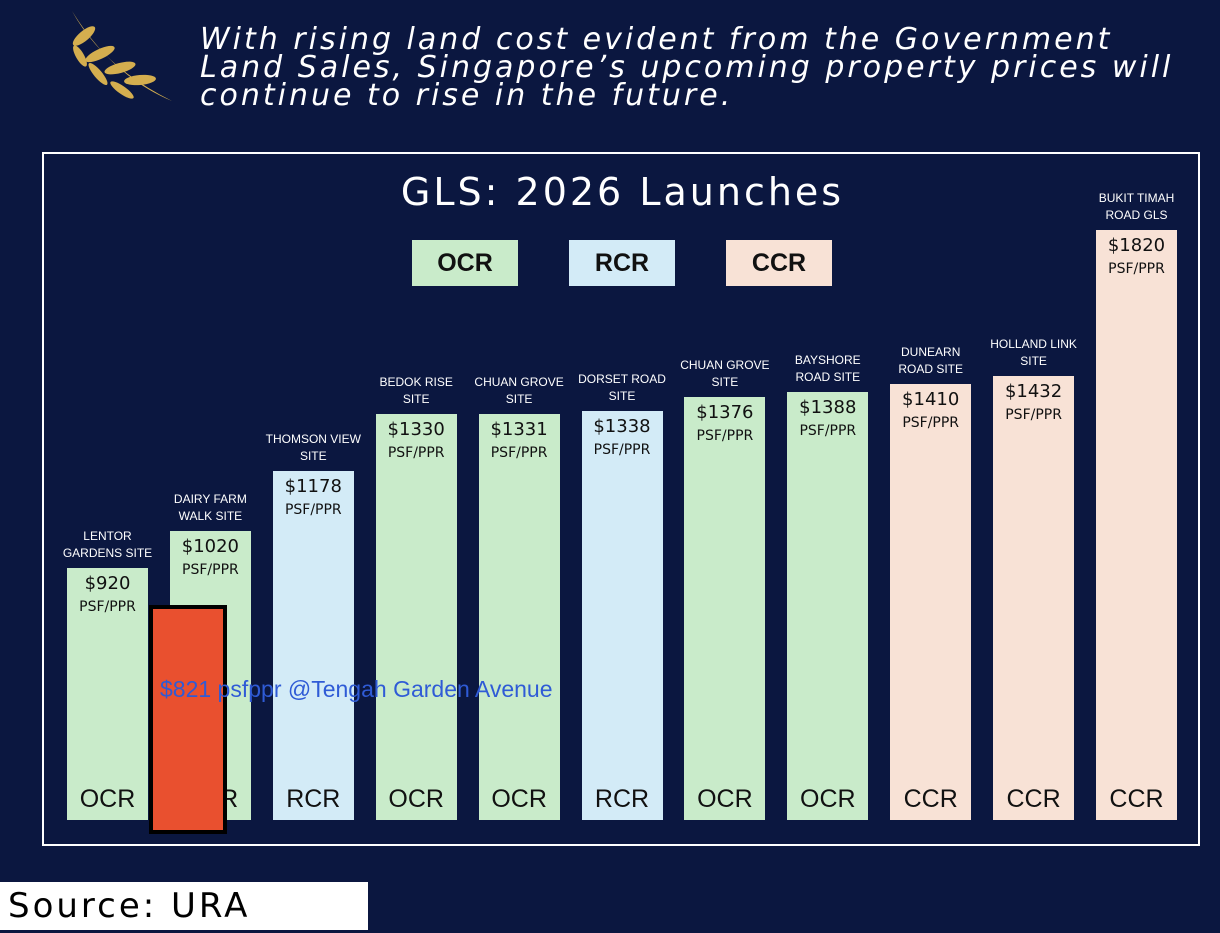 The height and width of the screenshot is (933, 1220). I want to click on legend-item: RCR, so click(622, 263).